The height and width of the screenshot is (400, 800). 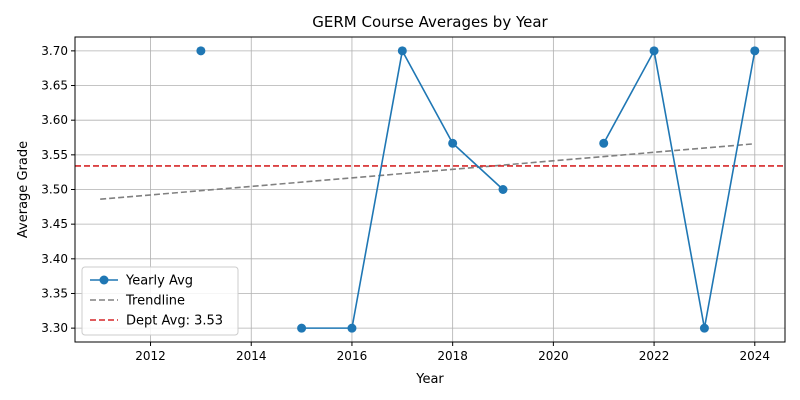 What do you see at coordinates (54, 293) in the screenshot?
I see `y-tick-label: 3.35` at bounding box center [54, 293].